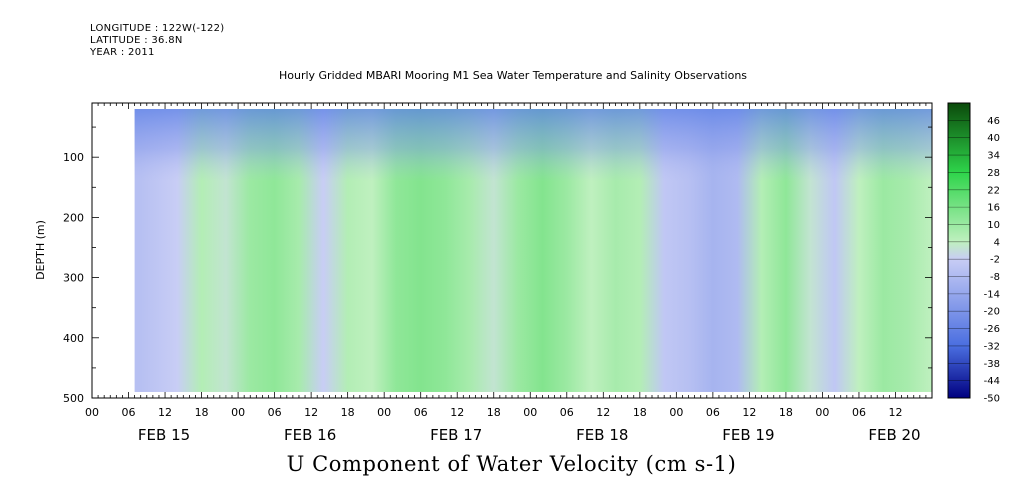 The image size is (1009, 504). Describe the element at coordinates (992, 346) in the screenshot. I see `colorbar-tick-label: -32` at that location.